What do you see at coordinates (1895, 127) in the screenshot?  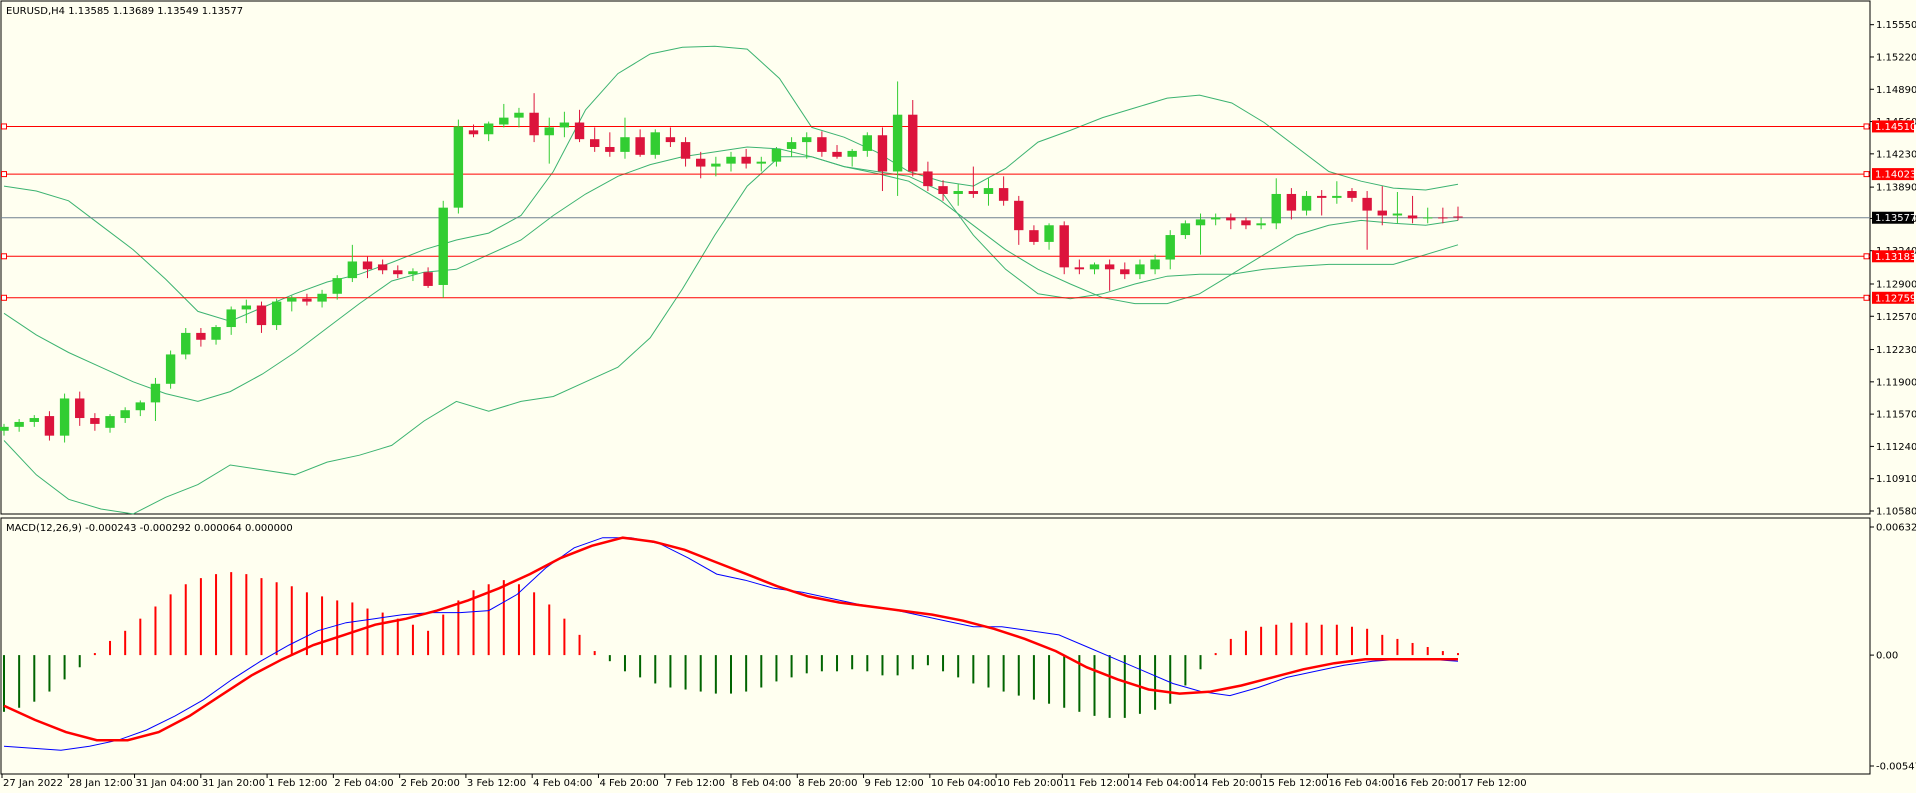 I see `level-label: 1.14510` at bounding box center [1895, 127].